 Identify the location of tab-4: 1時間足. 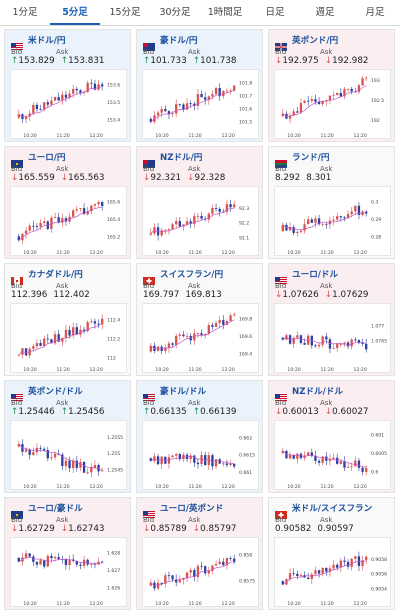
(225, 12).